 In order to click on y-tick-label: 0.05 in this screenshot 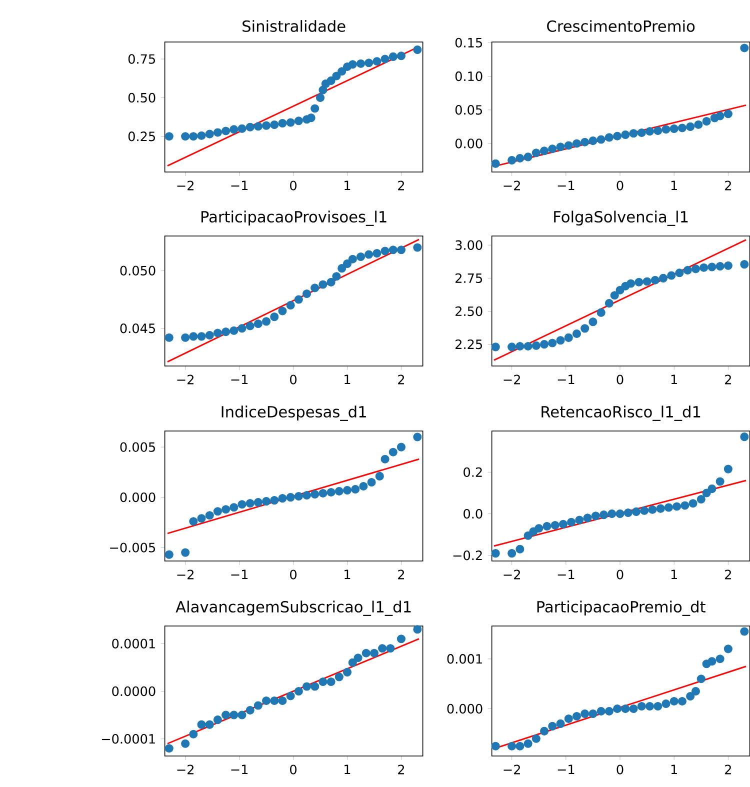, I will do `click(468, 110)`.